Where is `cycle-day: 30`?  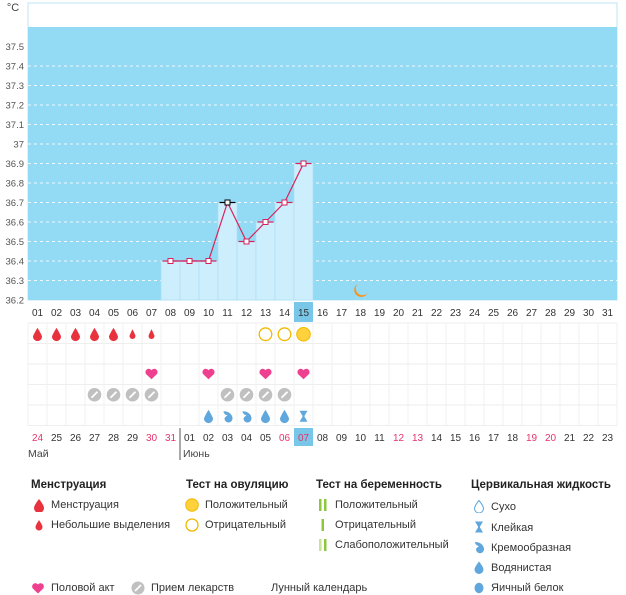
cycle-day: 30 is located at coordinates (589, 313).